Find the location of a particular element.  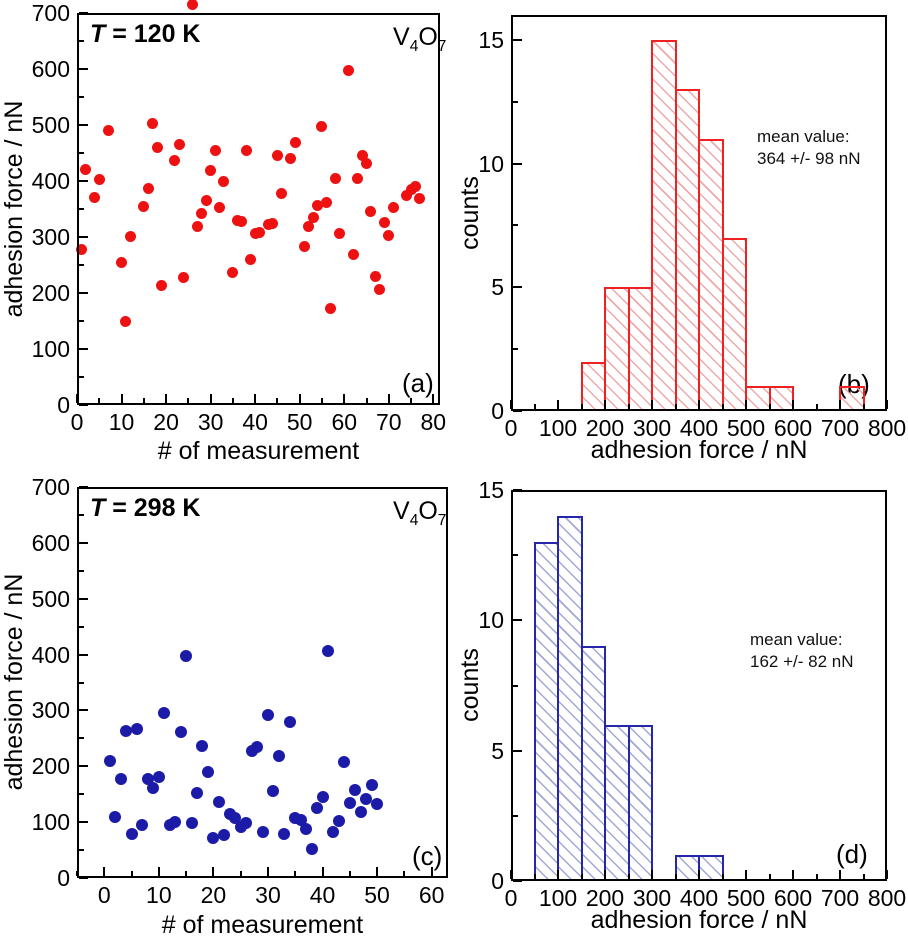

tick-label: 100 is located at coordinates (50, 349).